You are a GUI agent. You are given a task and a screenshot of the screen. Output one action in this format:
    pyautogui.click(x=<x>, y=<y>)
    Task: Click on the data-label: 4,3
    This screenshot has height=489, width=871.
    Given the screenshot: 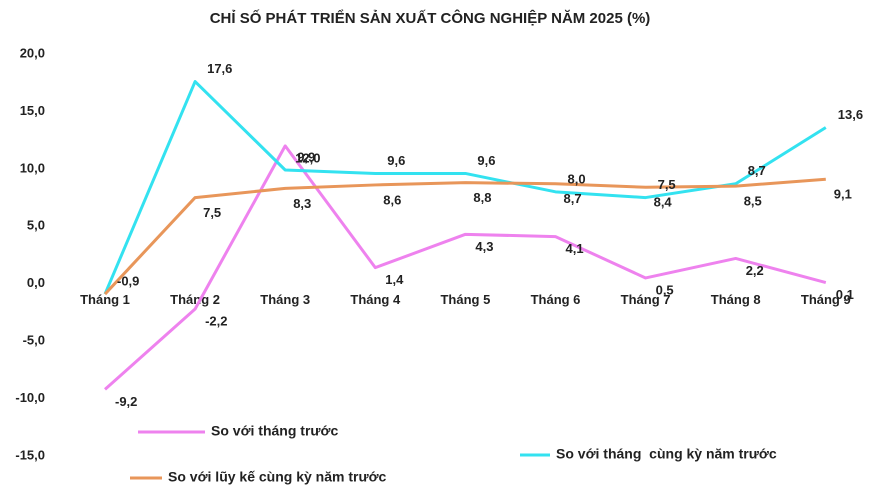 What is the action you would take?
    pyautogui.click(x=484, y=246)
    